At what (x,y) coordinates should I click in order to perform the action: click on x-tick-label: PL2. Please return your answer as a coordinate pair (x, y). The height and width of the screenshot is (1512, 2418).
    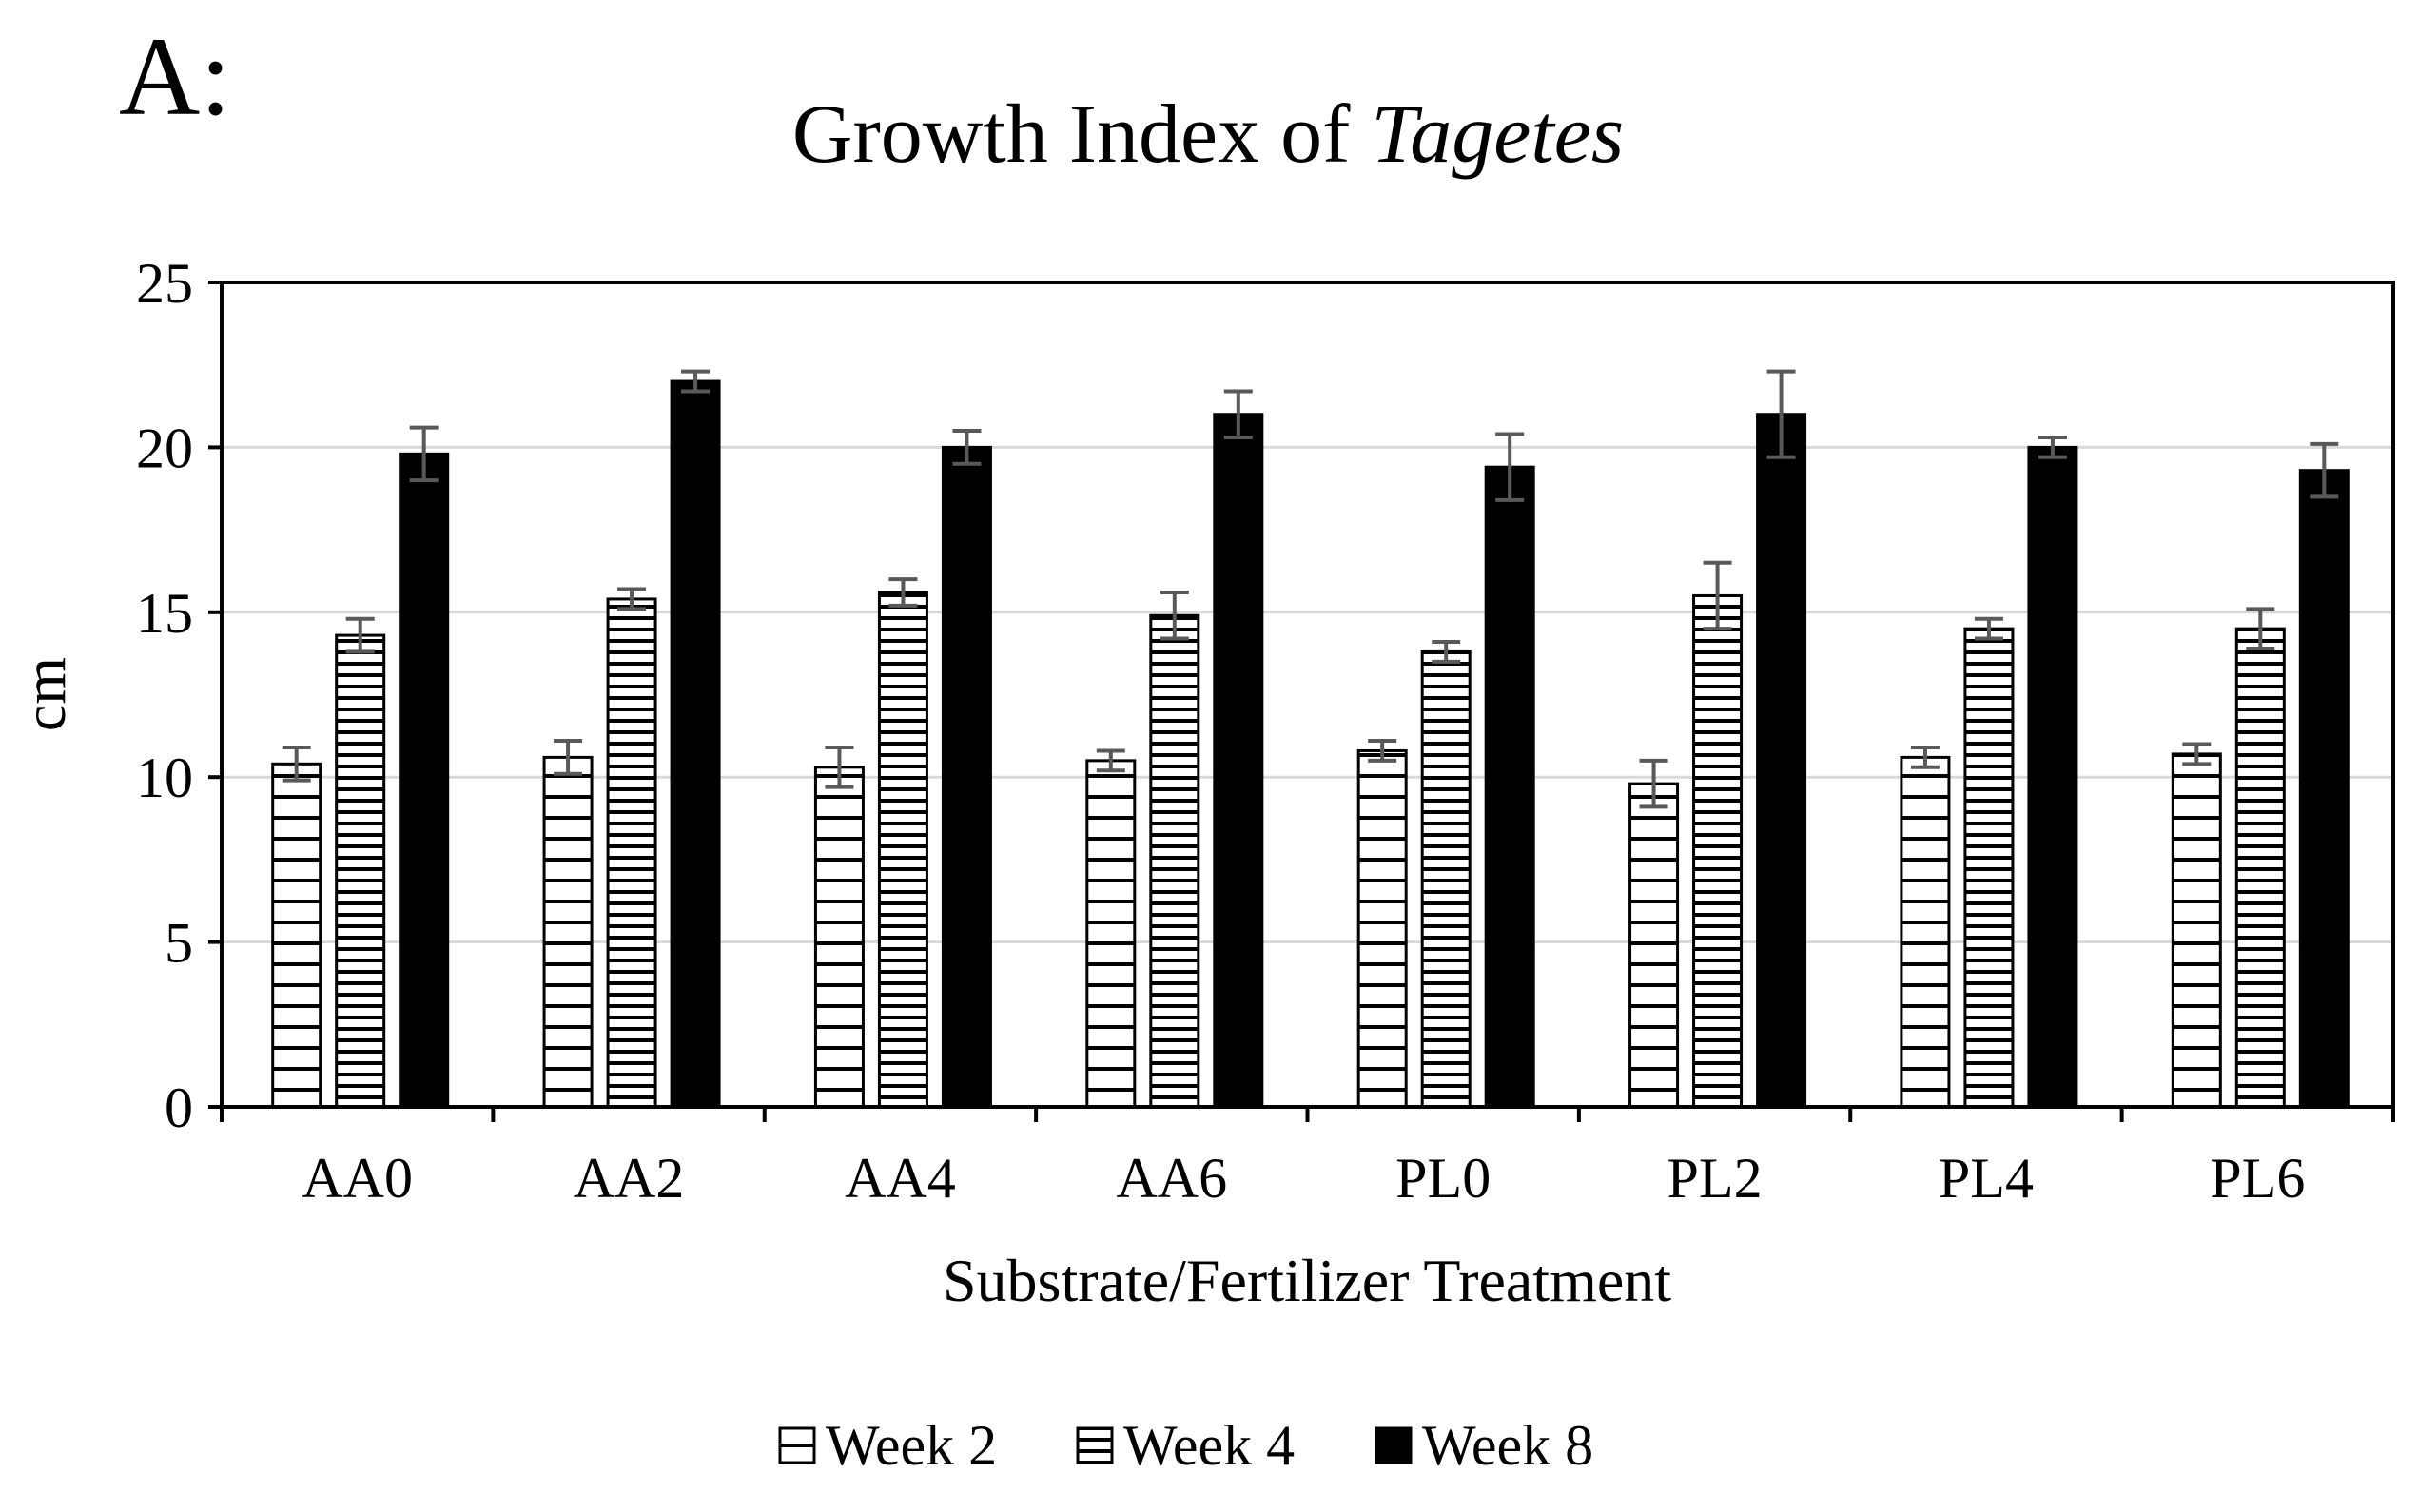
    Looking at the image, I should click on (1715, 1178).